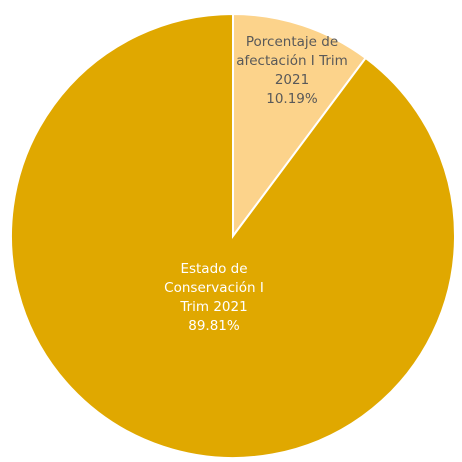 The image size is (462, 462). Describe the element at coordinates (292, 42) in the screenshot. I see `slice-label-line-0-0: Porcentaje de` at that location.